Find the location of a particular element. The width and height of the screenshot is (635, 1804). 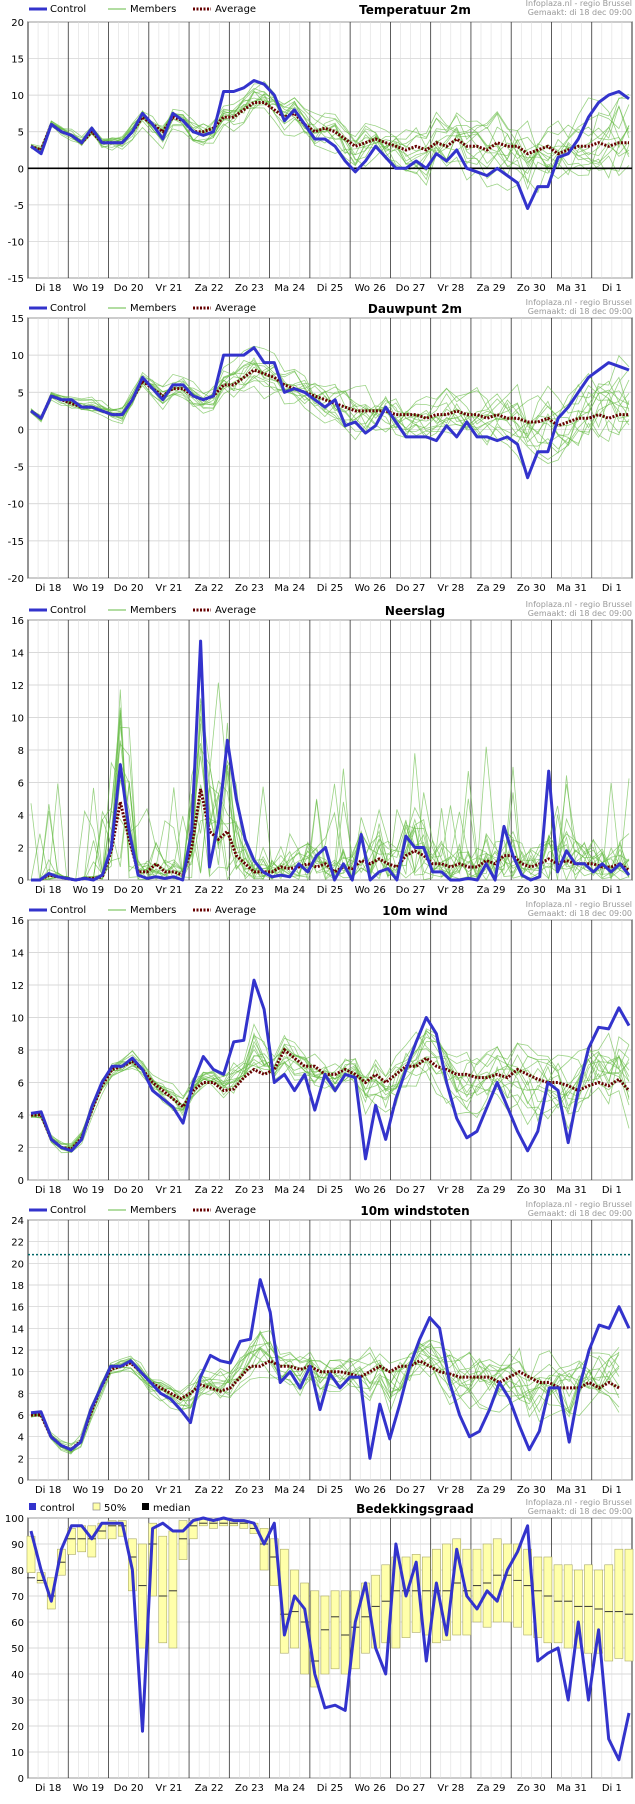

legend-control-label: control is located at coordinates (57, 1508).